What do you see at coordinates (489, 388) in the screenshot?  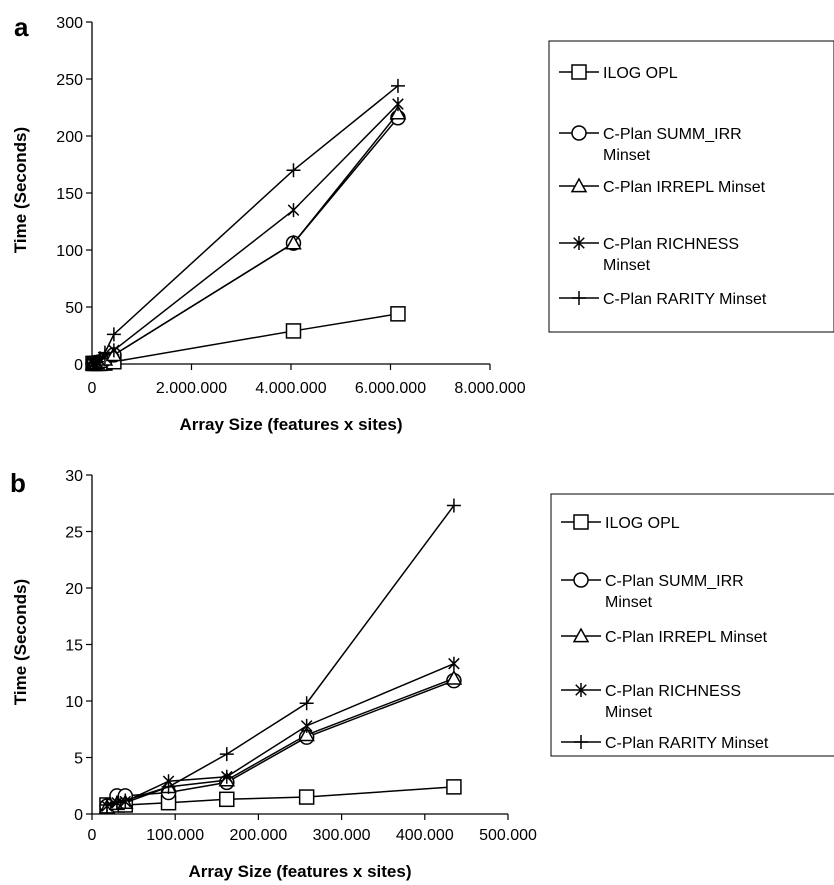 I see `x-tick-label-a-4: 8.000.000` at bounding box center [489, 388].